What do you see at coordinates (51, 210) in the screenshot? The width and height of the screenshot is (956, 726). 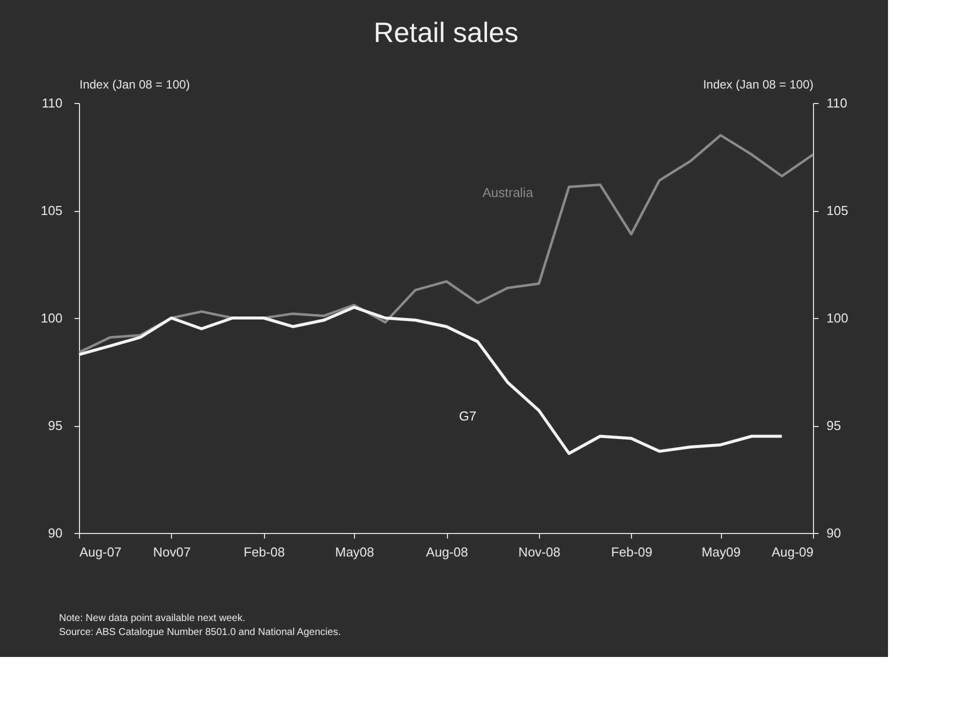 I see `y-tick-label: 105` at bounding box center [51, 210].